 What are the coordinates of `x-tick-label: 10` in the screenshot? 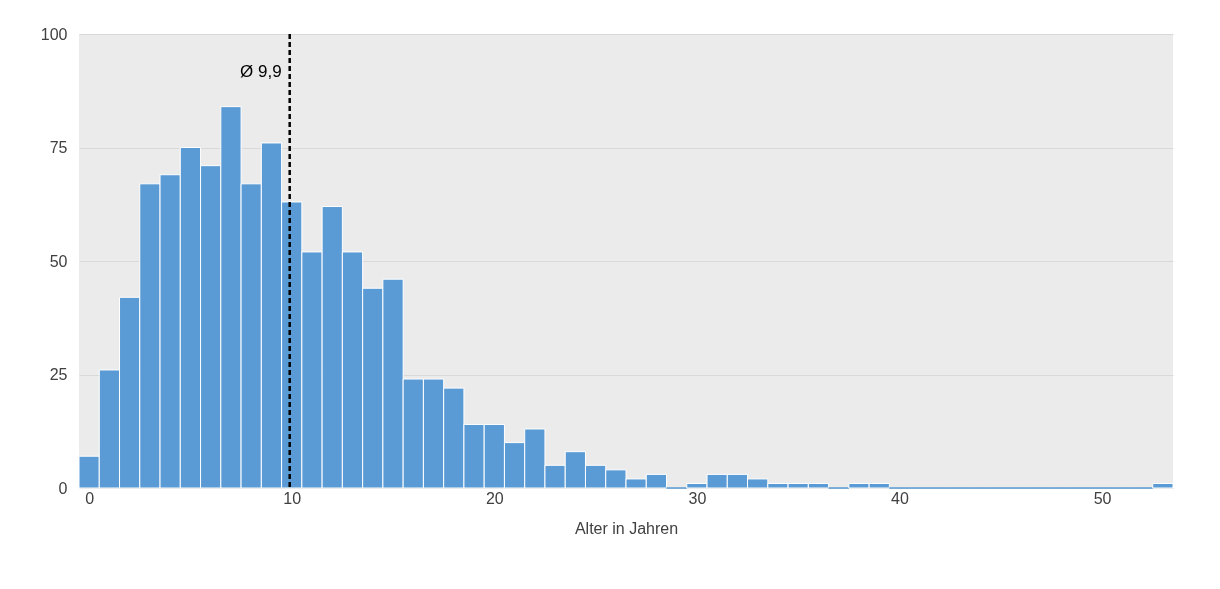 It's located at (292, 498).